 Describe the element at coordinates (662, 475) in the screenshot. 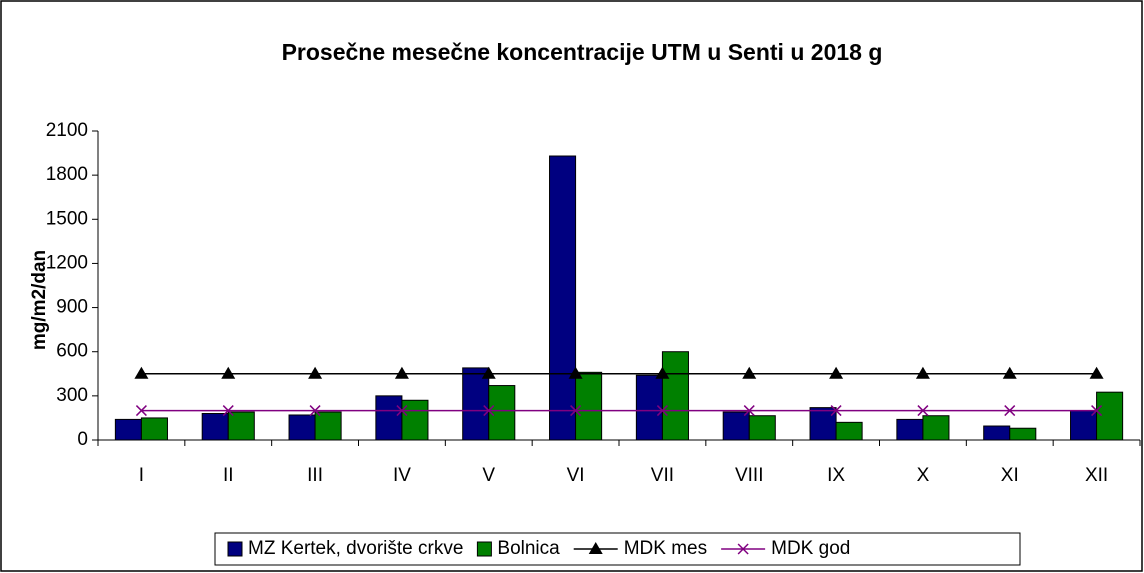

I see `x-tick-label: VII` at that location.